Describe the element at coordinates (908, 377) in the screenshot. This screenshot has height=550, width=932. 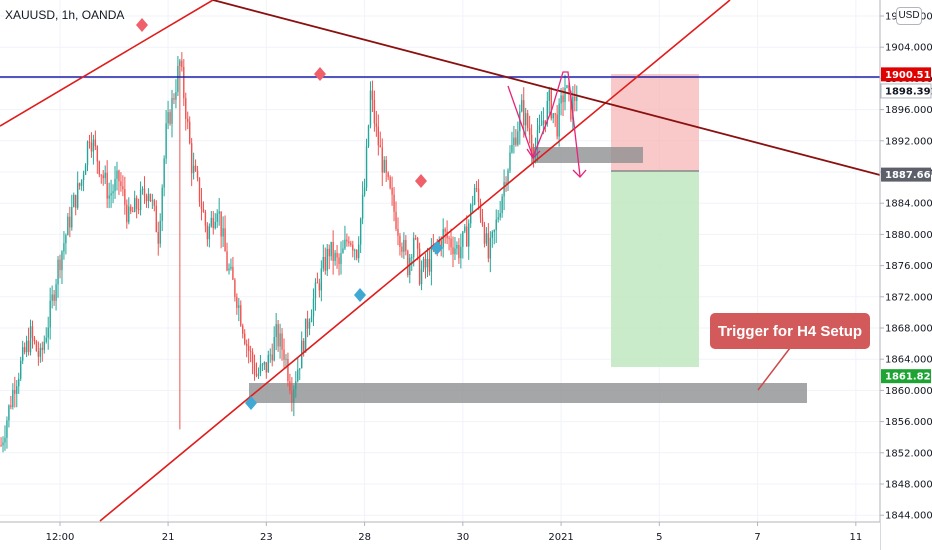
I see `price-label-text: 1861.823` at that location.